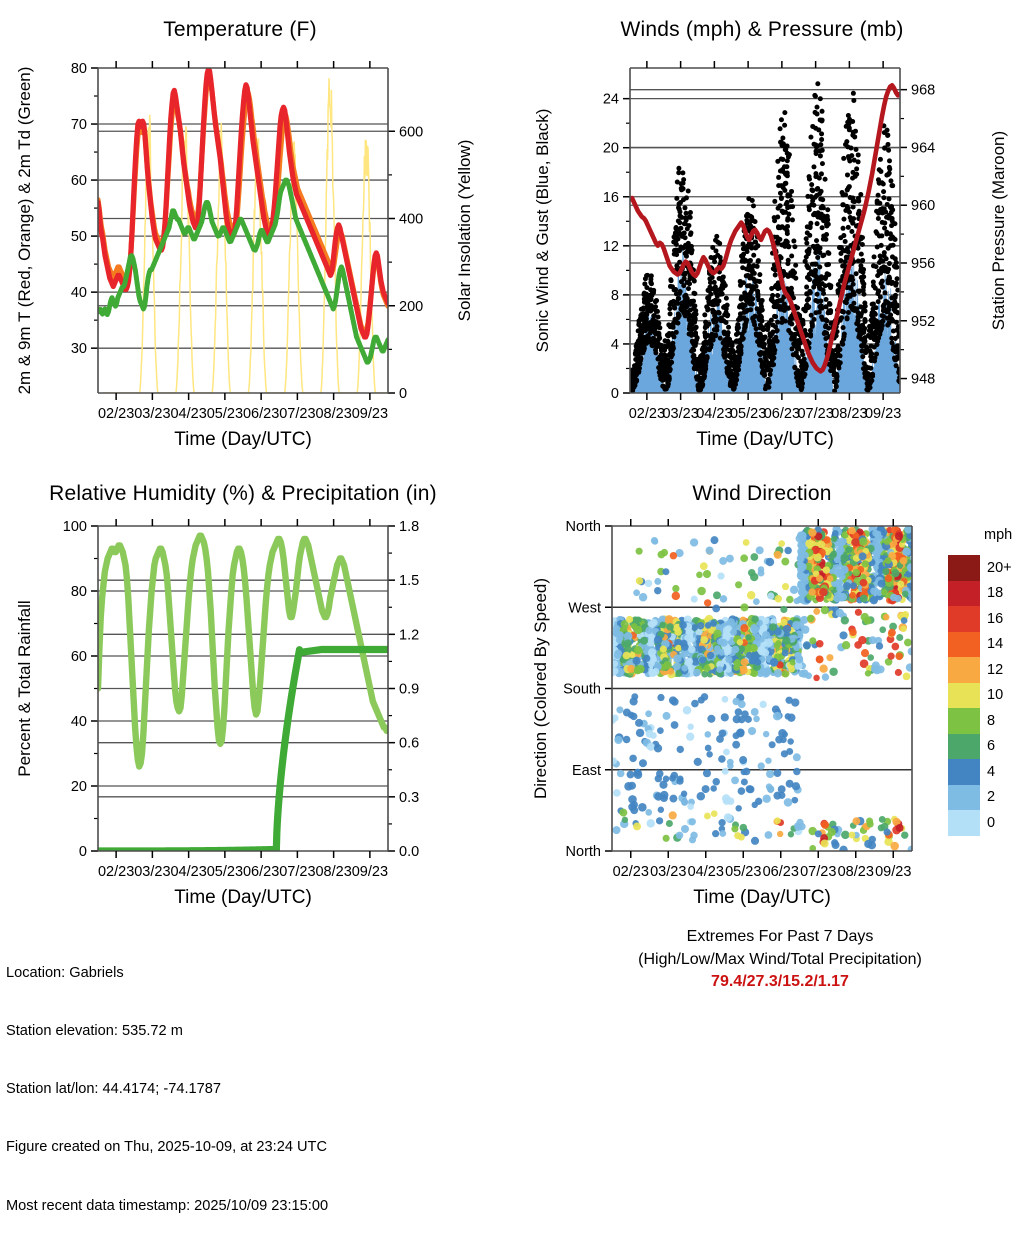 This screenshot has width=1024, height=1255. I want to click on extremes-subtitle: (High/Low/Max Wind/Total Precipitation), so click(780, 960).